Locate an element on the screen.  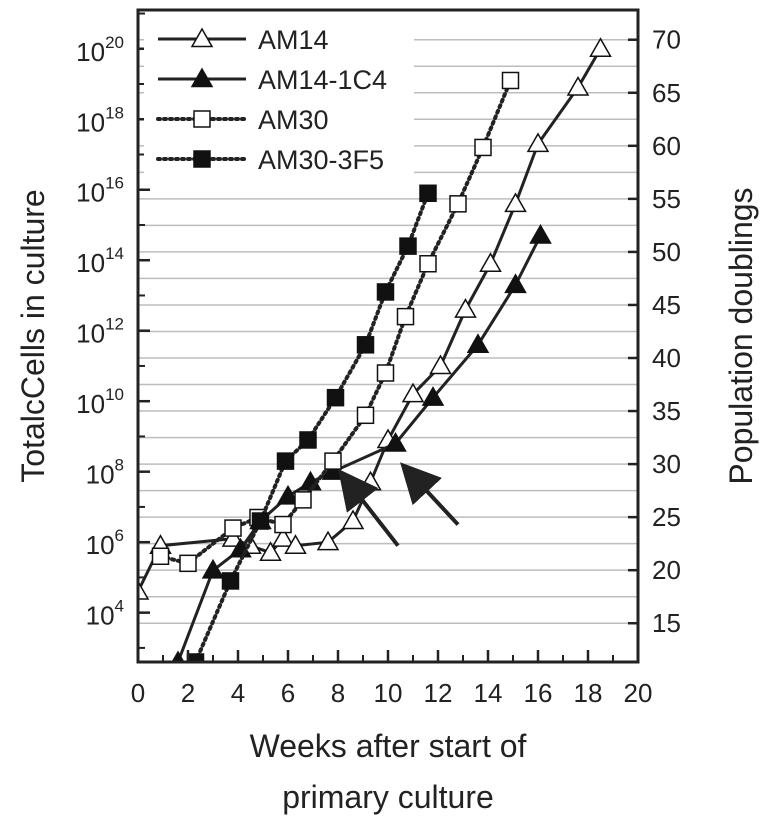
legend-label: AM30 is located at coordinates (293, 120).